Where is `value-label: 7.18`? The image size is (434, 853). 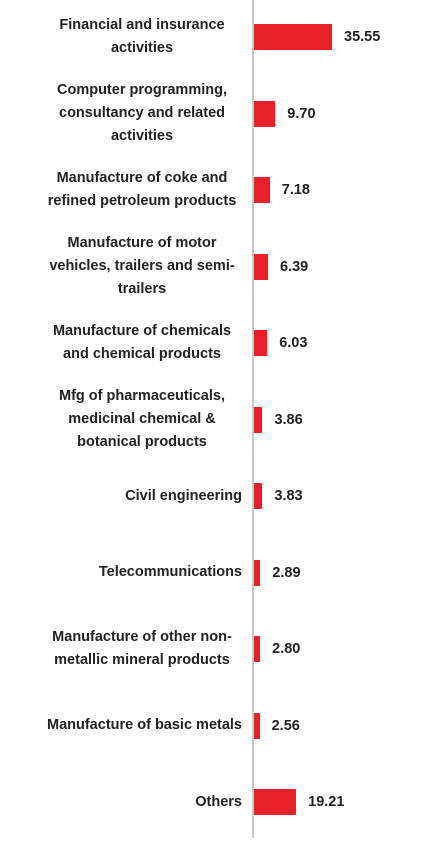 value-label: 7.18 is located at coordinates (295, 190).